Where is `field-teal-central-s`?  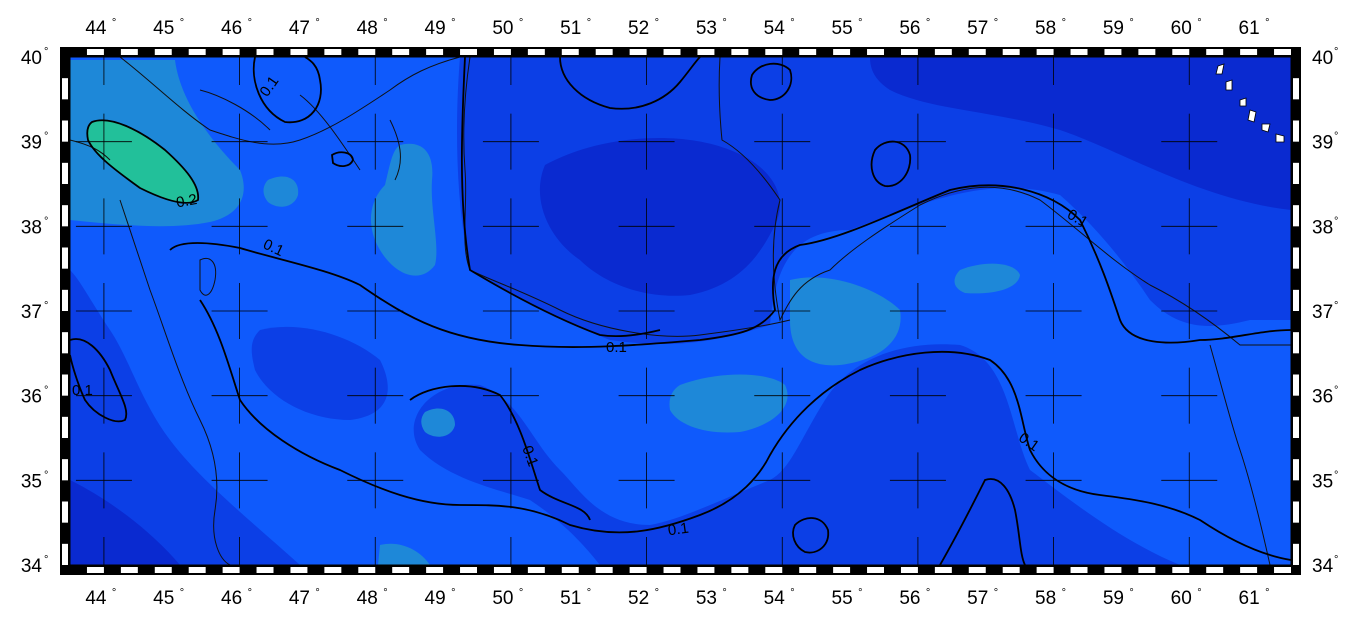
field-teal-central-s is located at coordinates (728, 403).